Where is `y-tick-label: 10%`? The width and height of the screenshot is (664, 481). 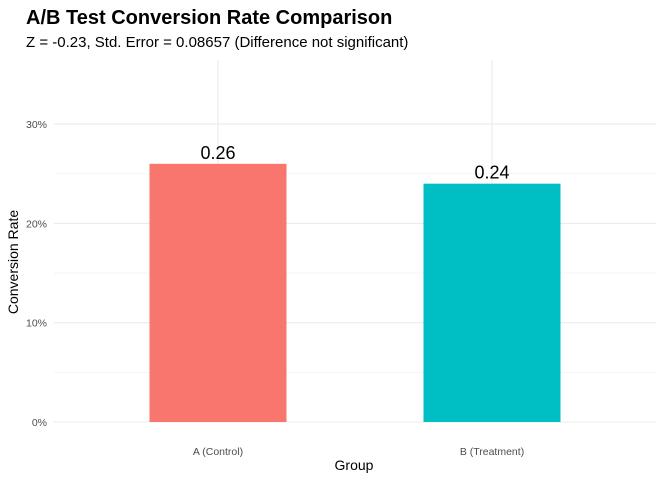
y-tick-label: 10% is located at coordinates (36, 324).